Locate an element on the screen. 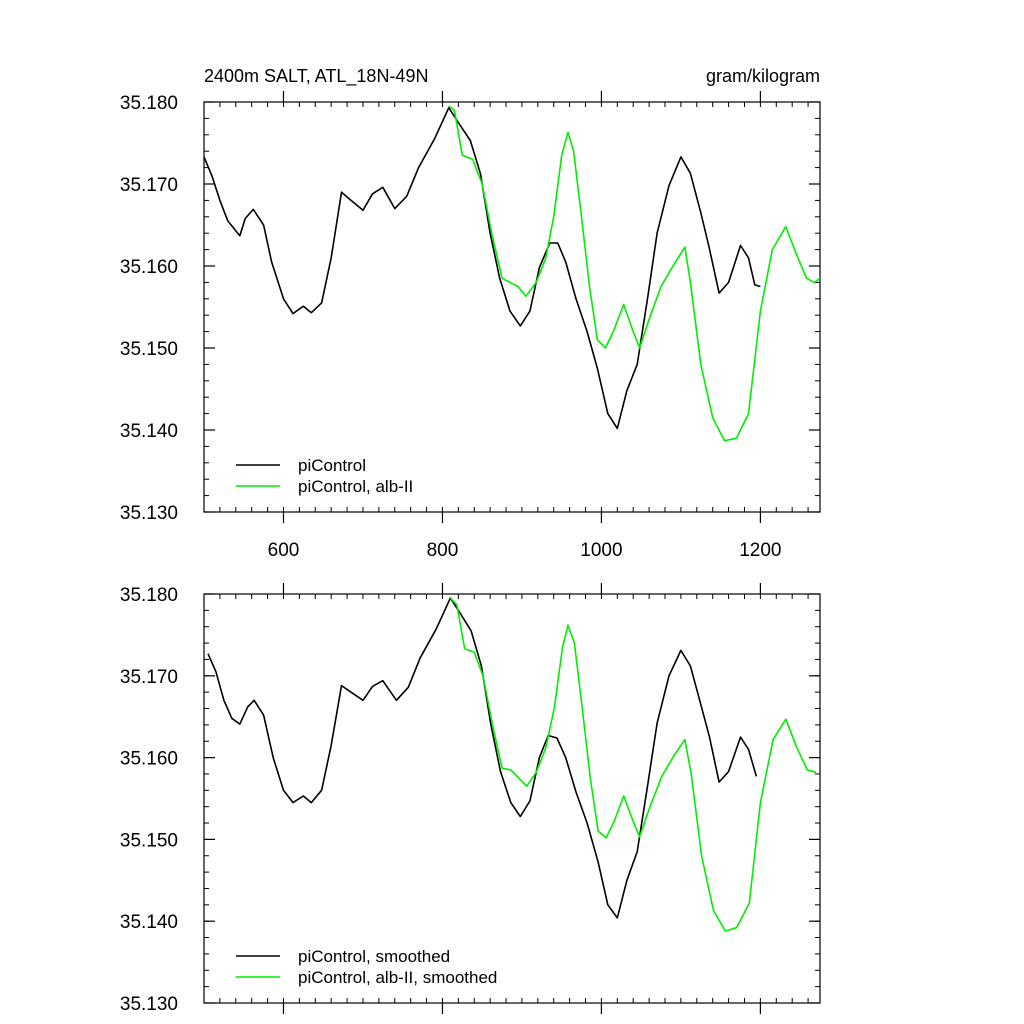 This screenshot has height=1024, width=1024. x-tick-label: 1000 is located at coordinates (601, 550).